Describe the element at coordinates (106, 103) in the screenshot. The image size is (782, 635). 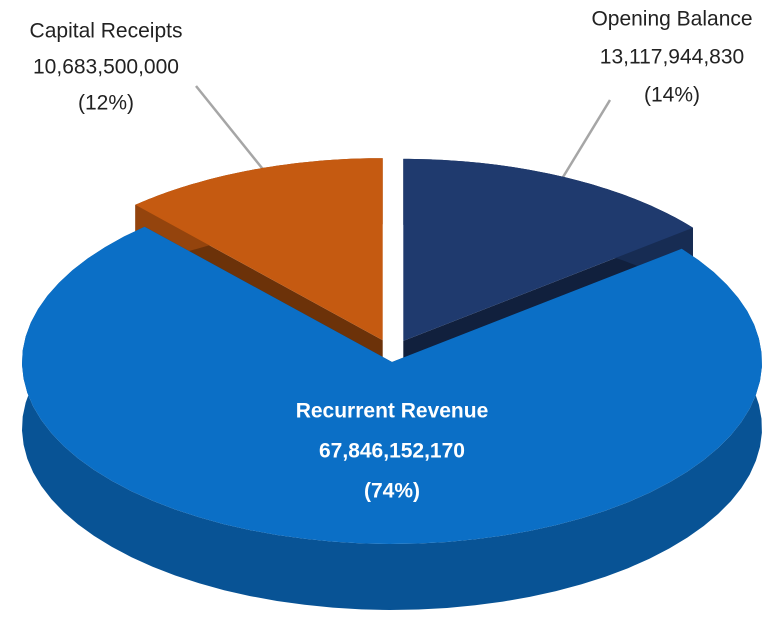
I see `percent-label: (12%)` at that location.